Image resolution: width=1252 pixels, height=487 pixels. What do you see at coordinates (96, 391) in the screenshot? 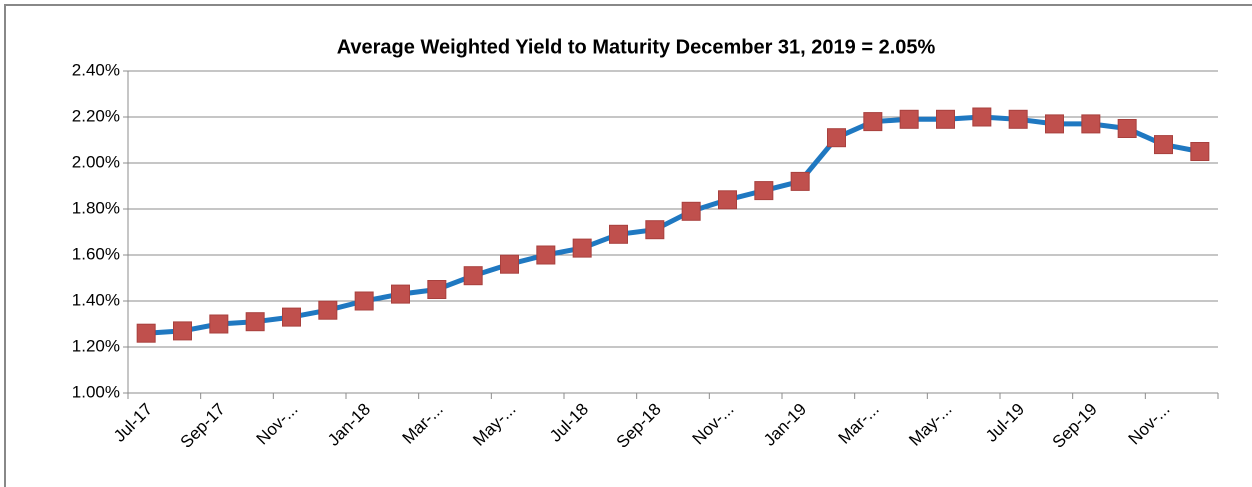
I see `y-tick-label: 1.00%` at bounding box center [96, 391].